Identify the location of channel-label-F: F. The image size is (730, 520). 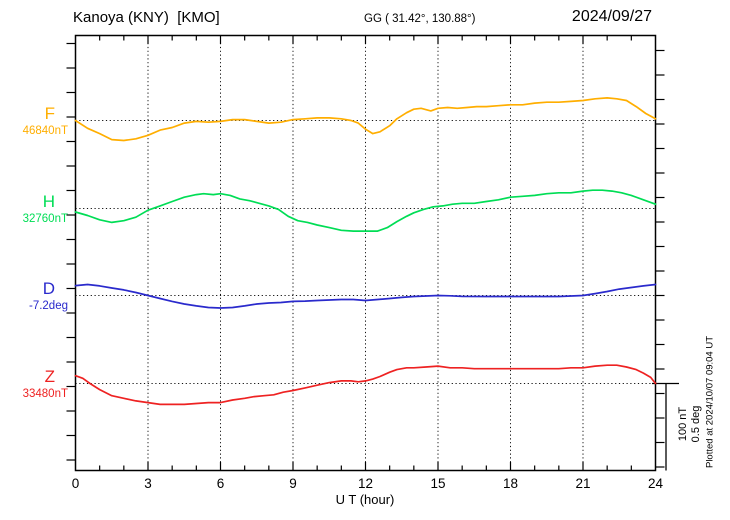
(49, 113).